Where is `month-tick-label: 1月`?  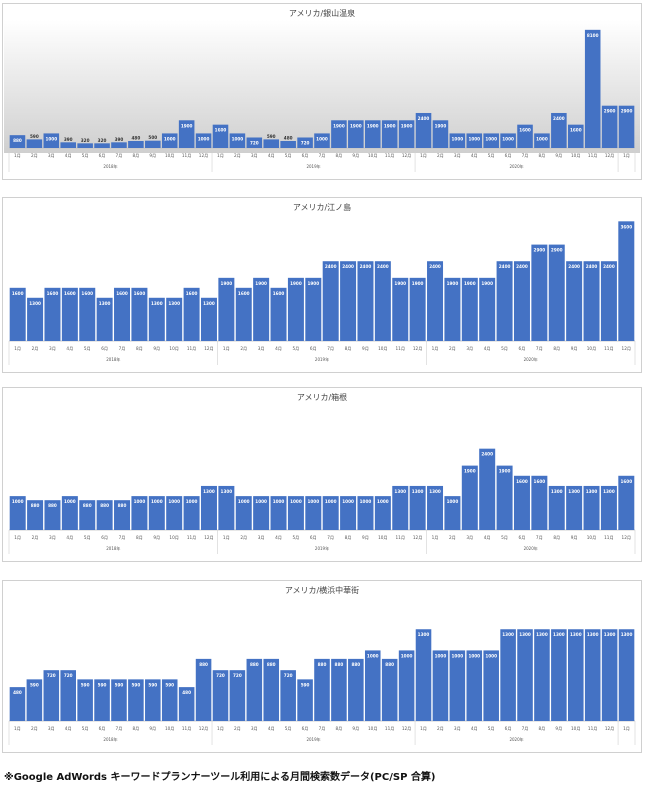 month-tick-label: 1月 is located at coordinates (423, 729).